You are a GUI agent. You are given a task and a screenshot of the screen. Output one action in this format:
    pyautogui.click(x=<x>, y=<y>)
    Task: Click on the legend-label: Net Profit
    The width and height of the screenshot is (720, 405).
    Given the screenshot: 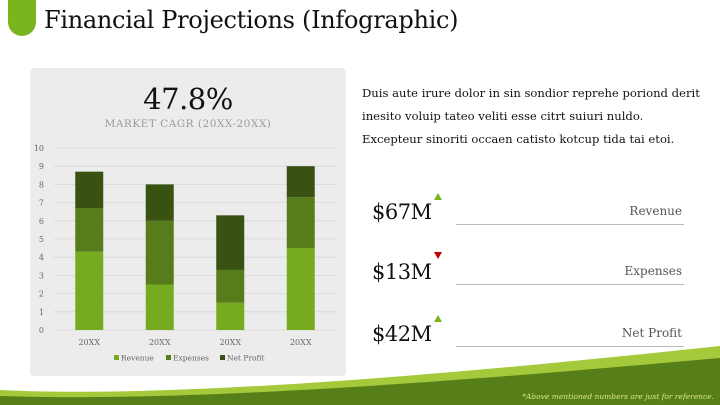 What is the action you would take?
    pyautogui.click(x=246, y=358)
    